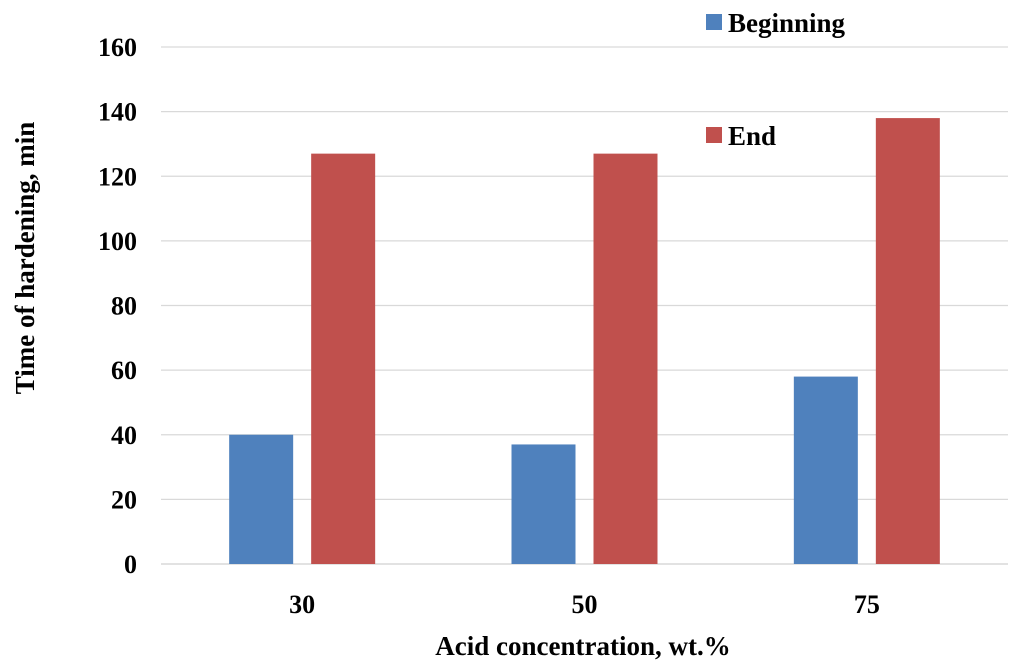 Image resolution: width=1009 pixels, height=666 pixels. Describe the element at coordinates (582, 646) in the screenshot. I see `x-axis-title: Acid concentration, wt.%` at that location.